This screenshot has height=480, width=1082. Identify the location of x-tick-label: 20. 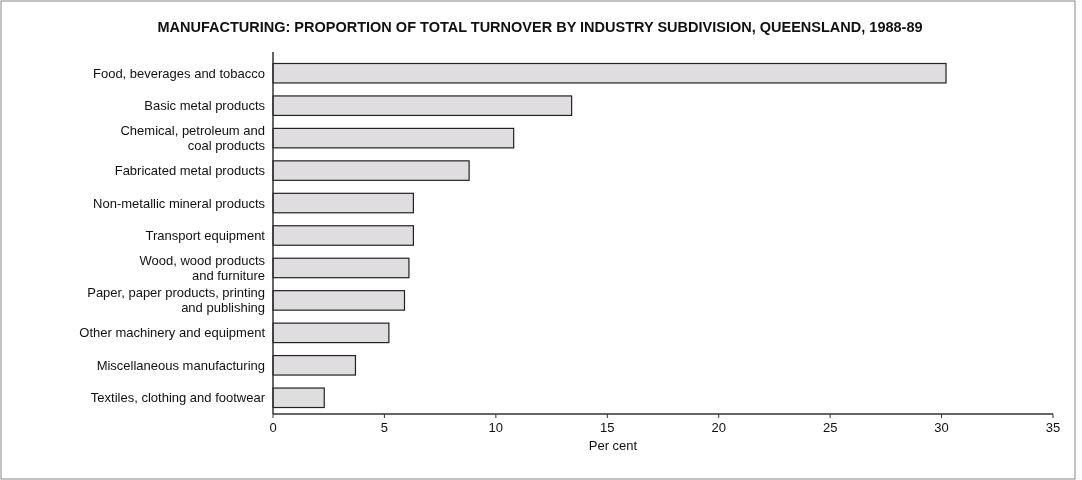
(718, 427).